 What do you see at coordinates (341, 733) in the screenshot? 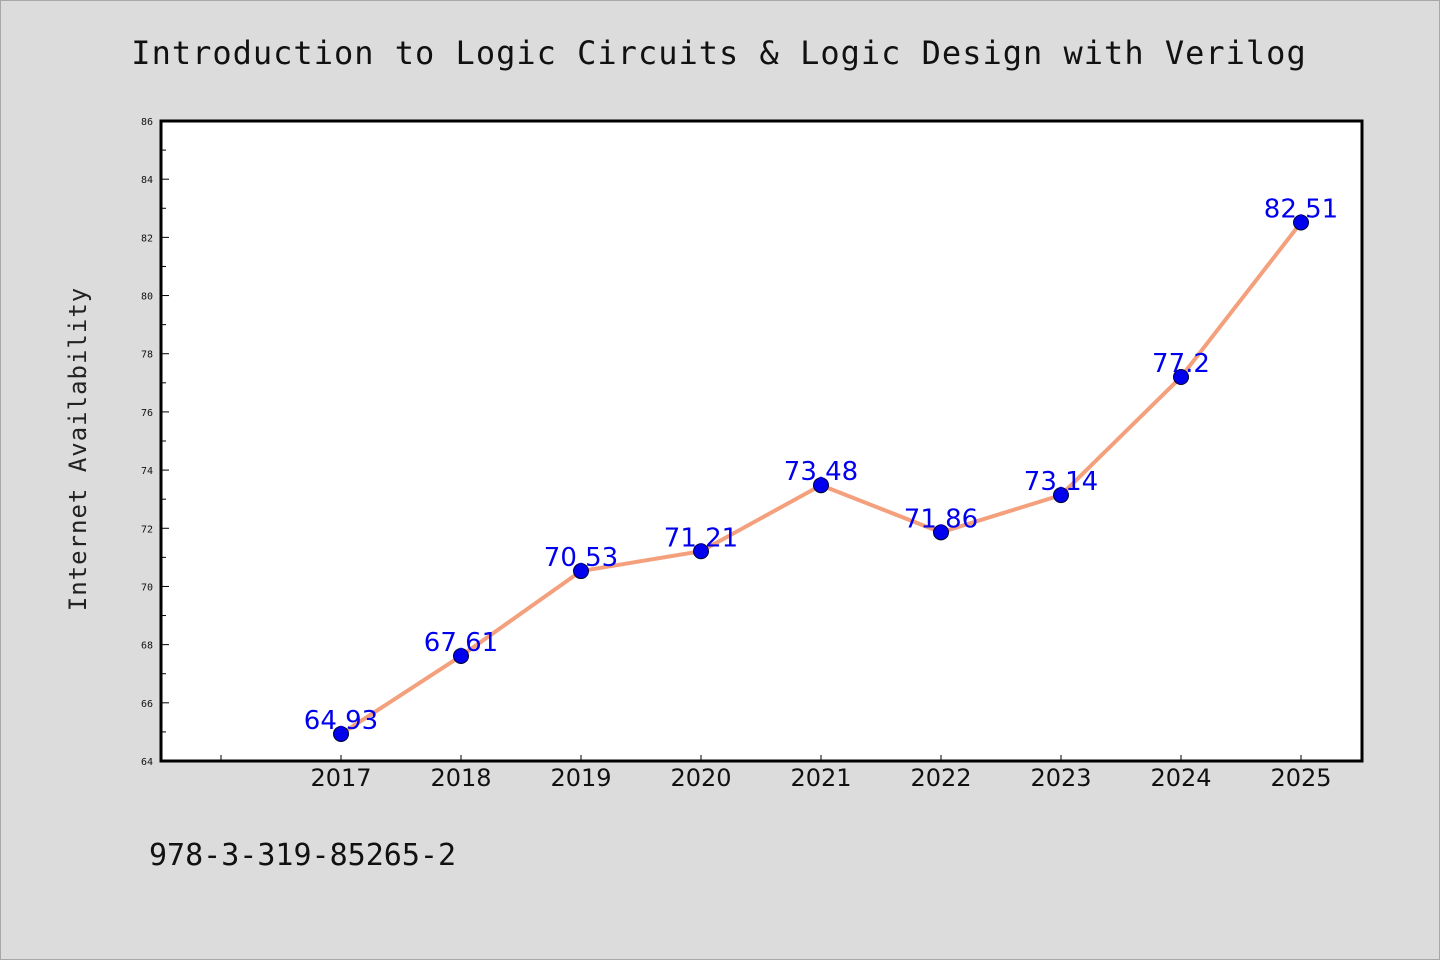
I see `data-point-2017` at bounding box center [341, 733].